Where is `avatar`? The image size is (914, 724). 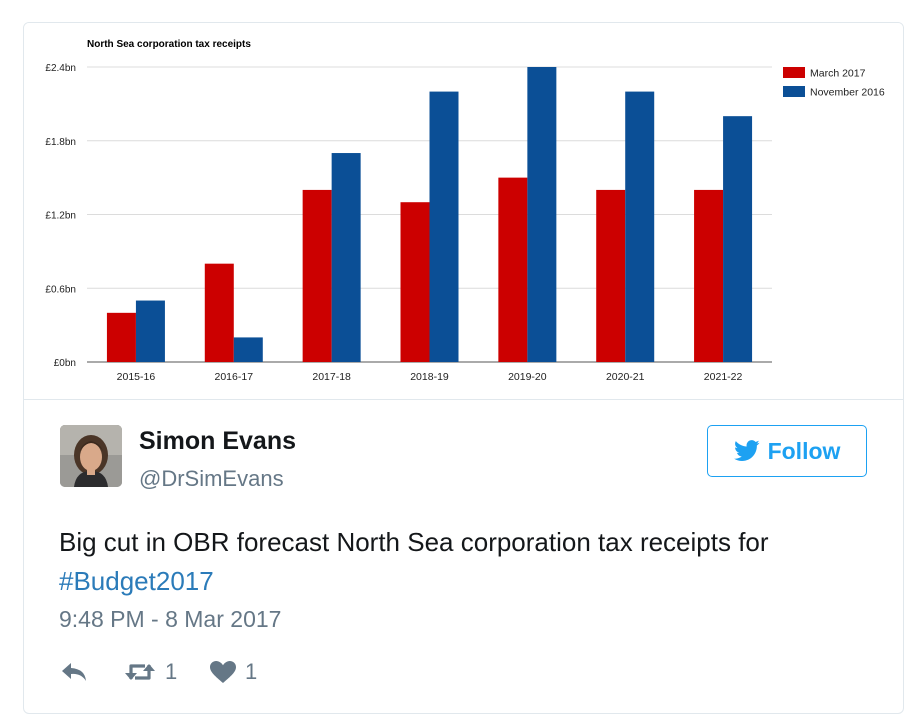
avatar is located at coordinates (91, 456).